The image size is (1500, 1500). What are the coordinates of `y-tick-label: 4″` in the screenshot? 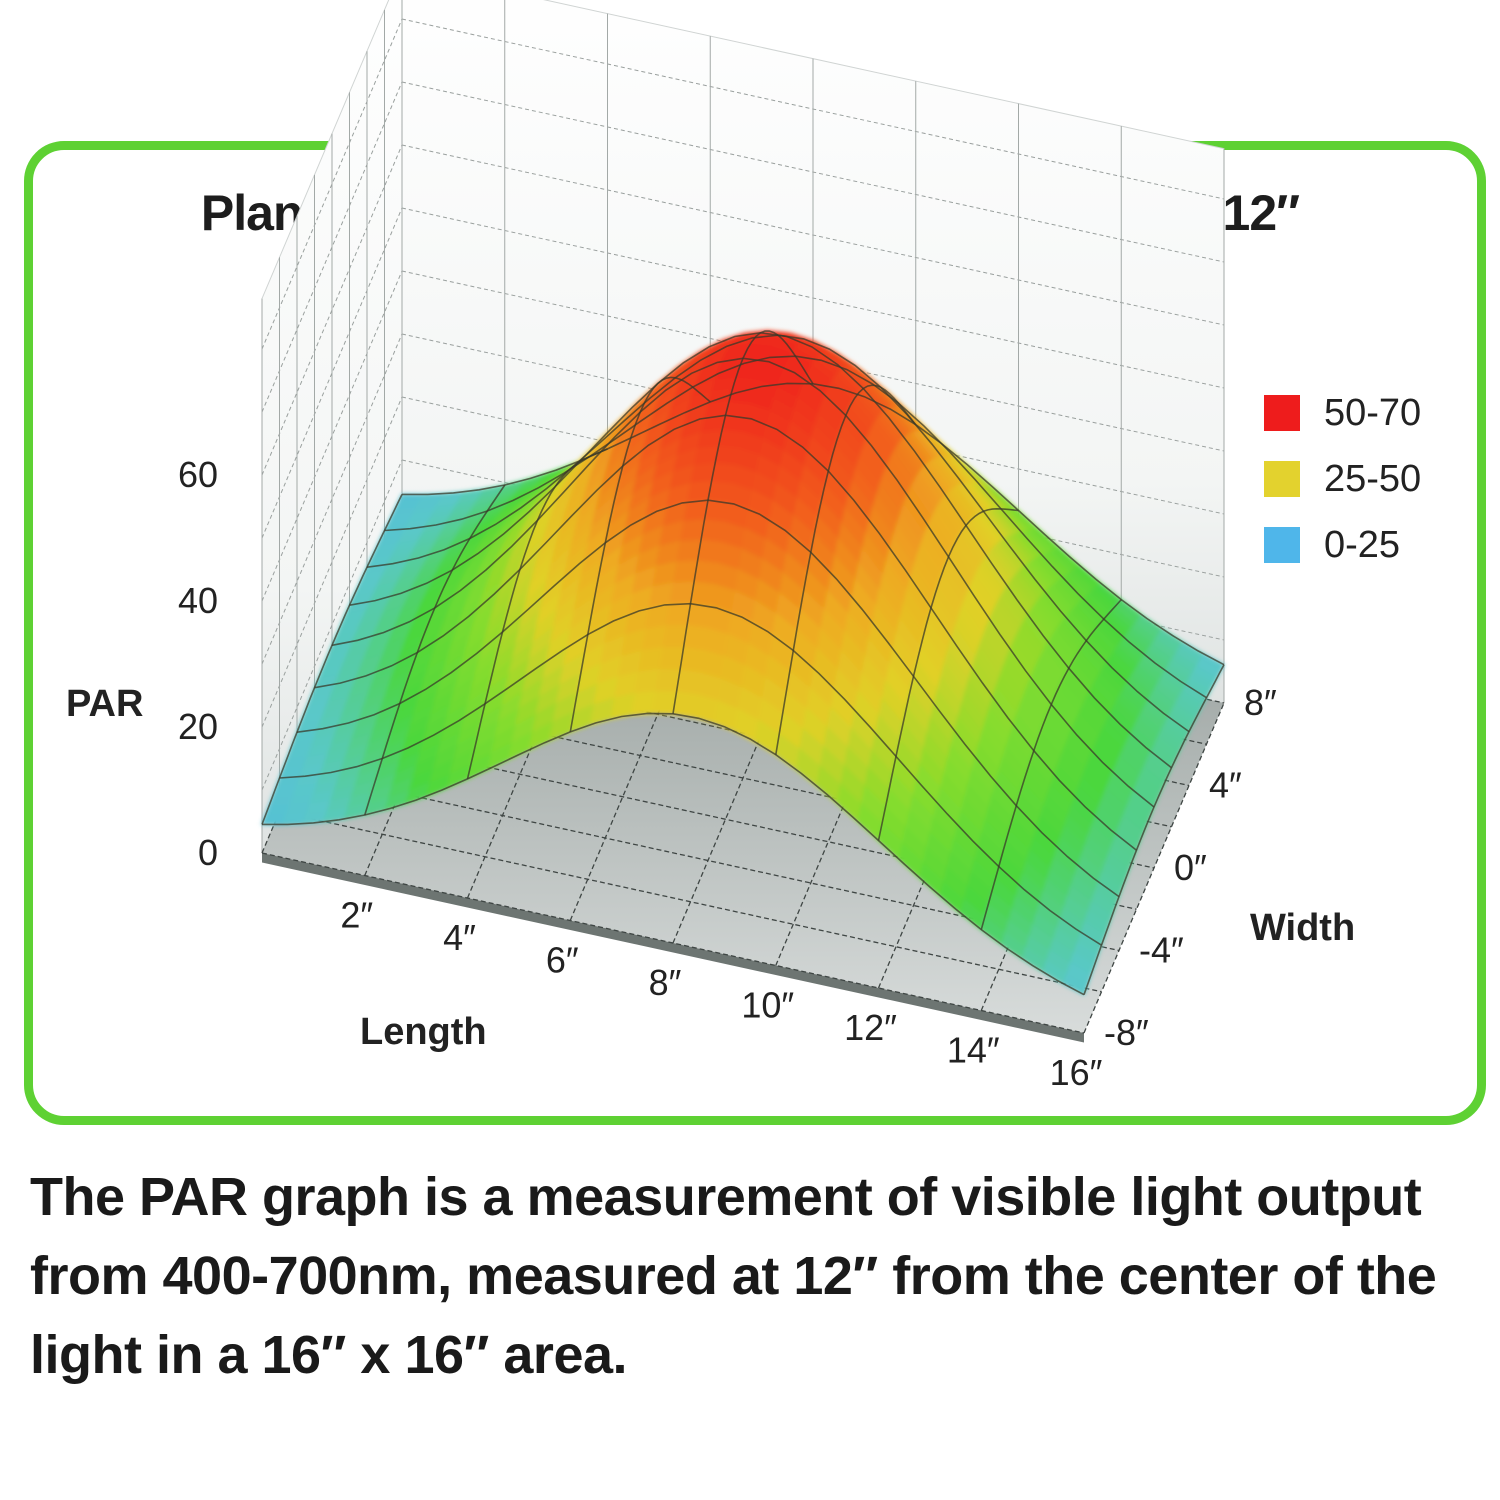 It's located at (1225, 785).